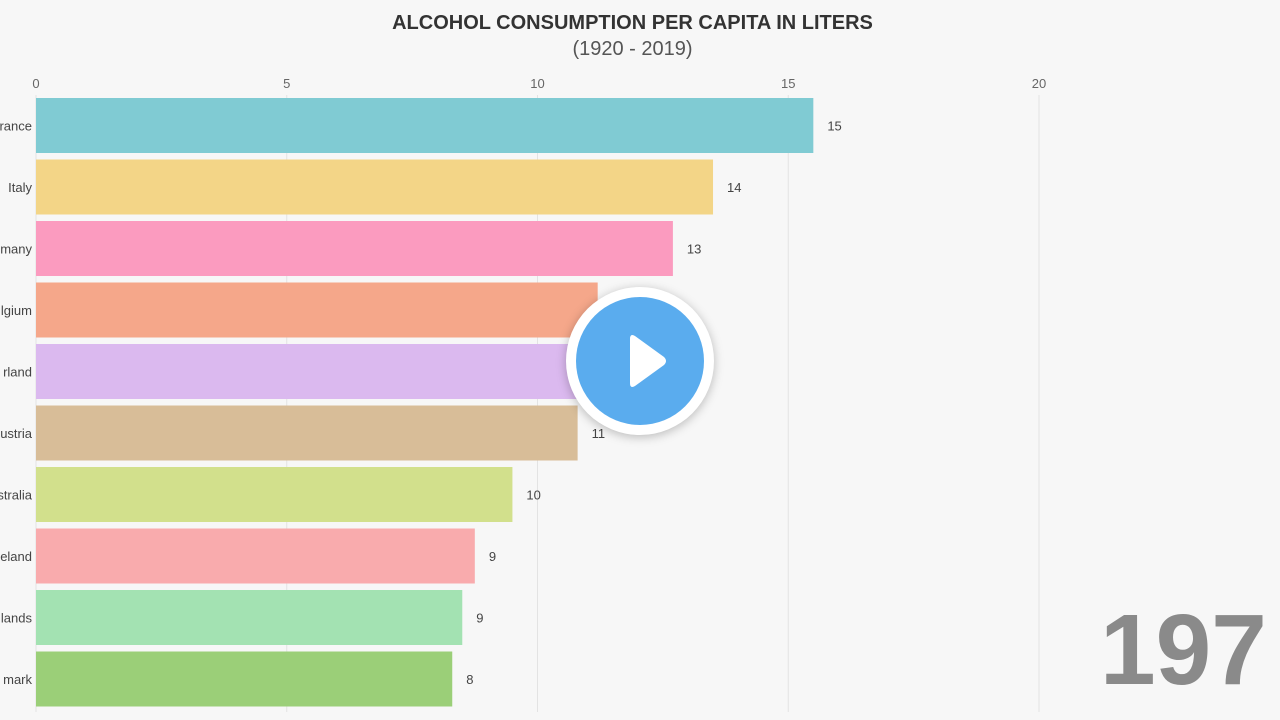 This screenshot has height=720, width=1280. What do you see at coordinates (16, 249) in the screenshot?
I see `category-label: many` at bounding box center [16, 249].